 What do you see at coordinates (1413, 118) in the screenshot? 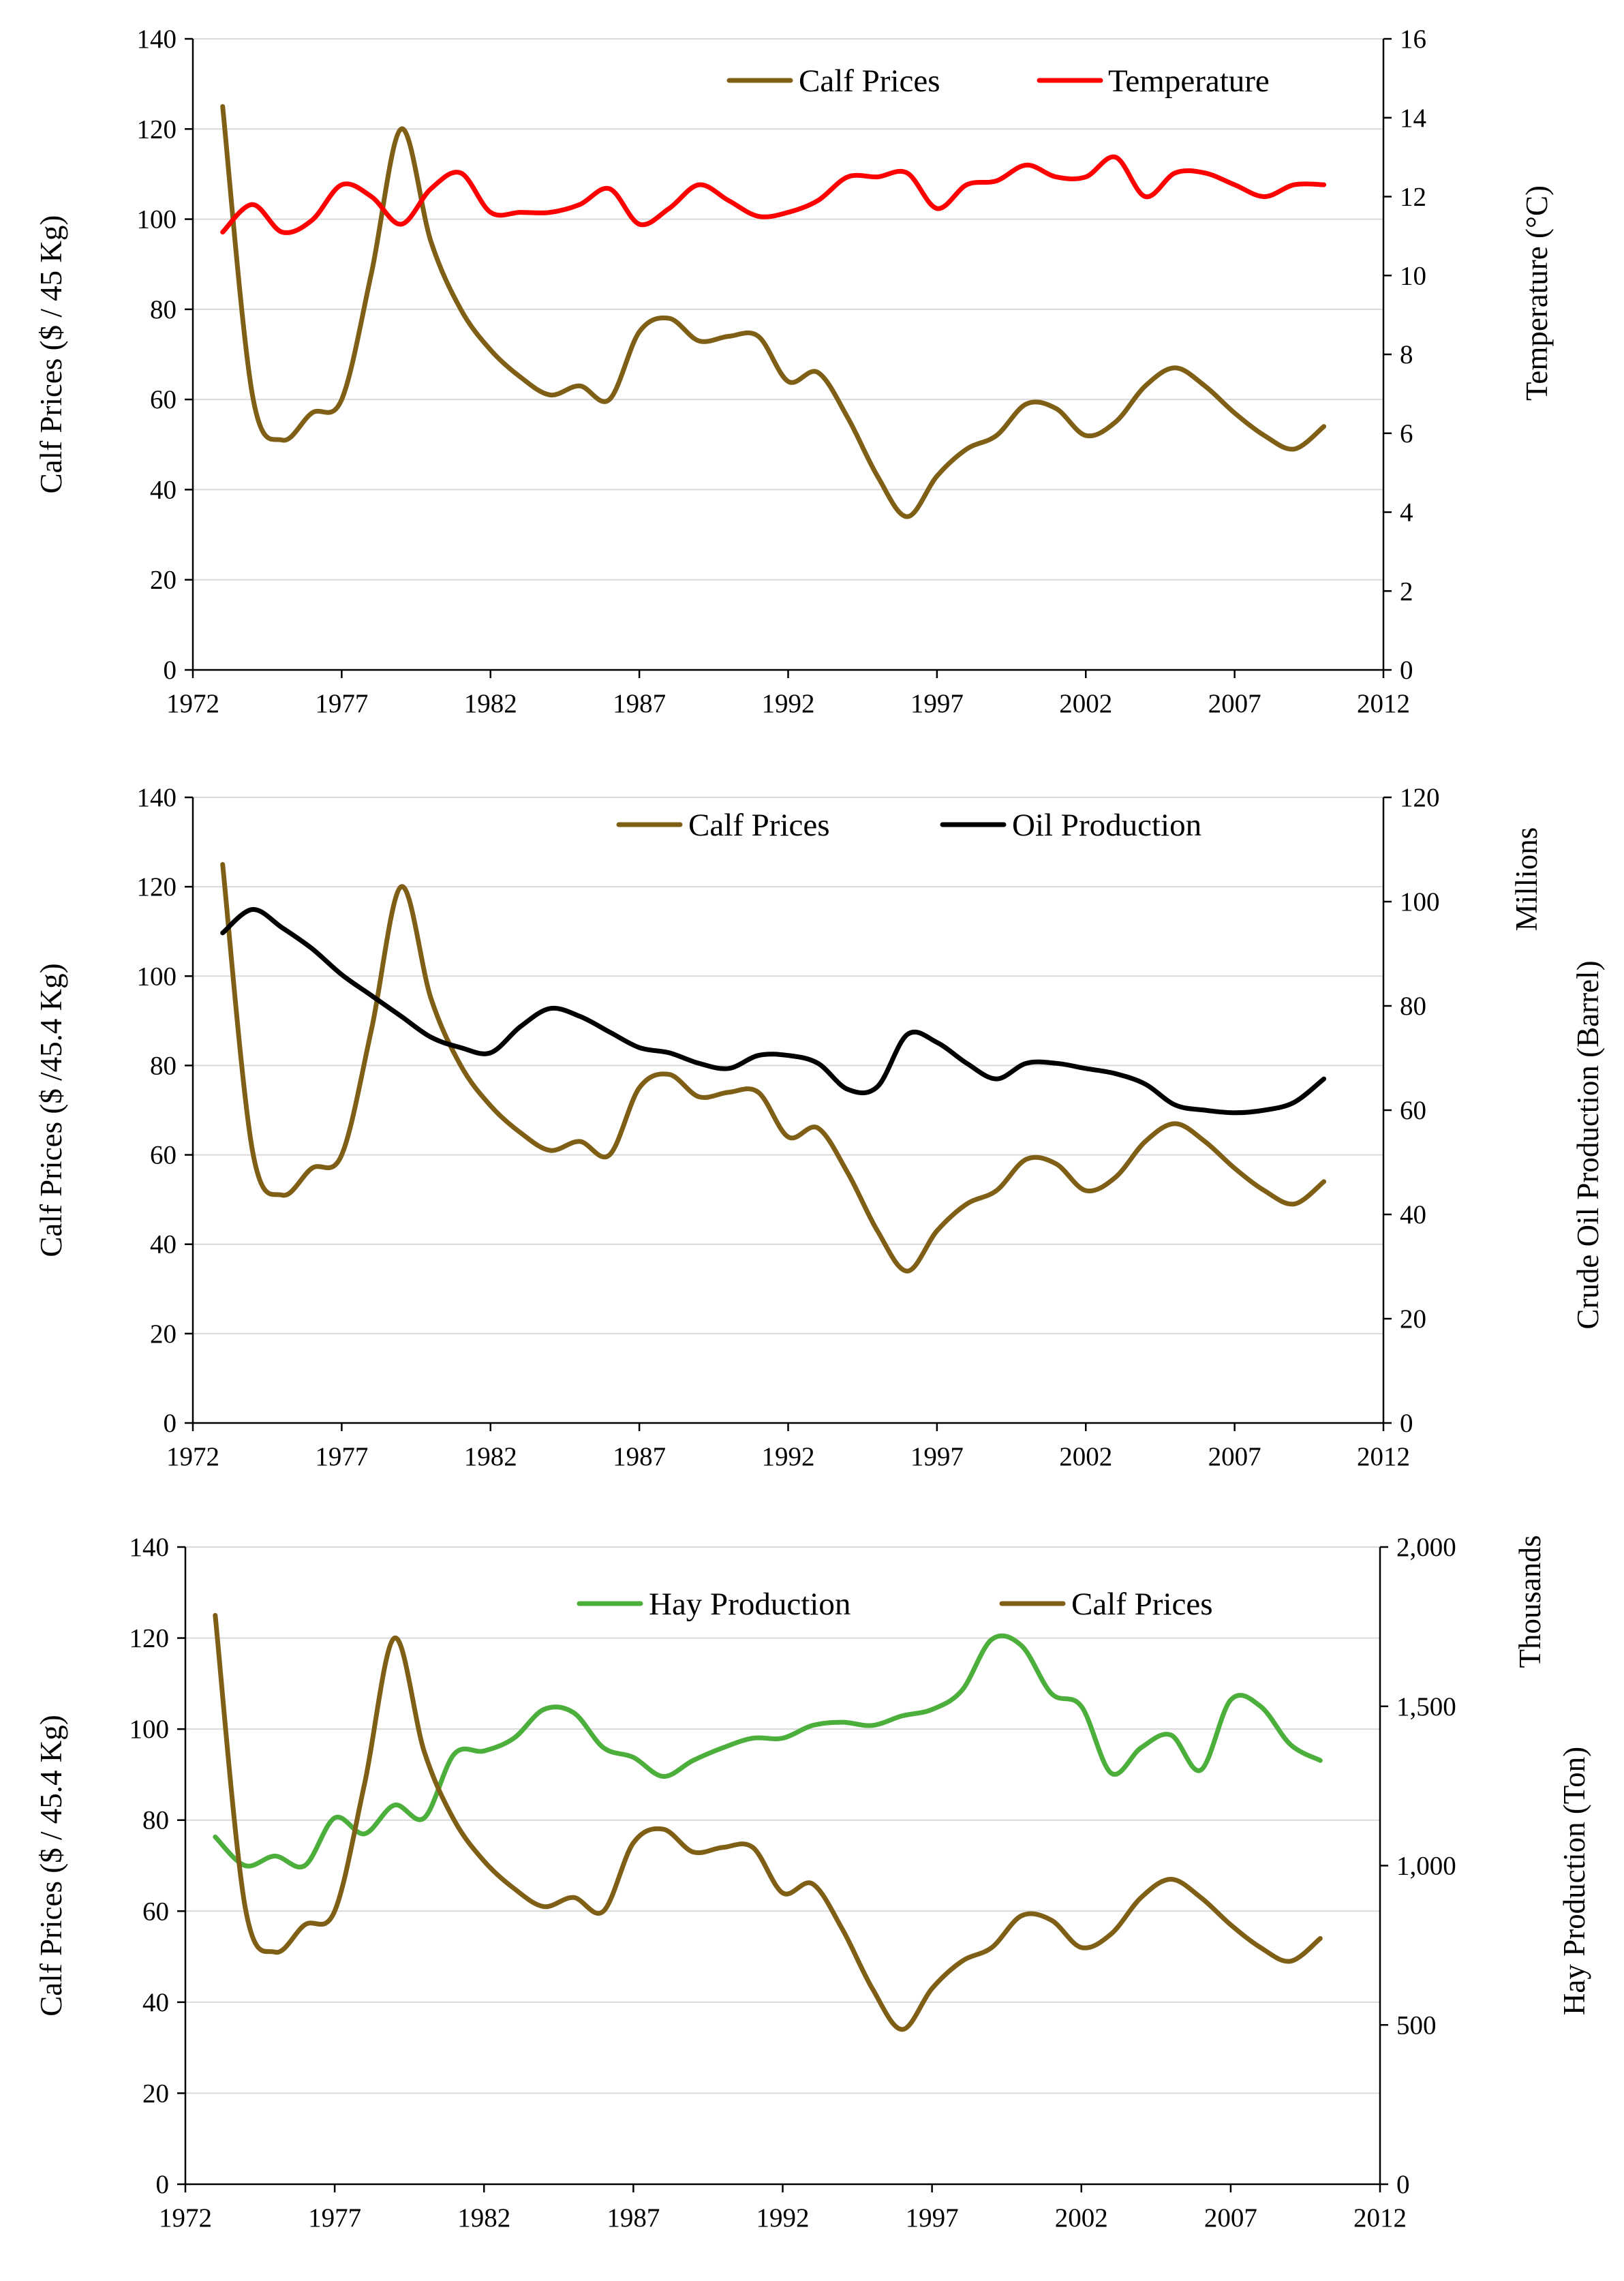
I see `y-right-tick-label: 14` at bounding box center [1413, 118].